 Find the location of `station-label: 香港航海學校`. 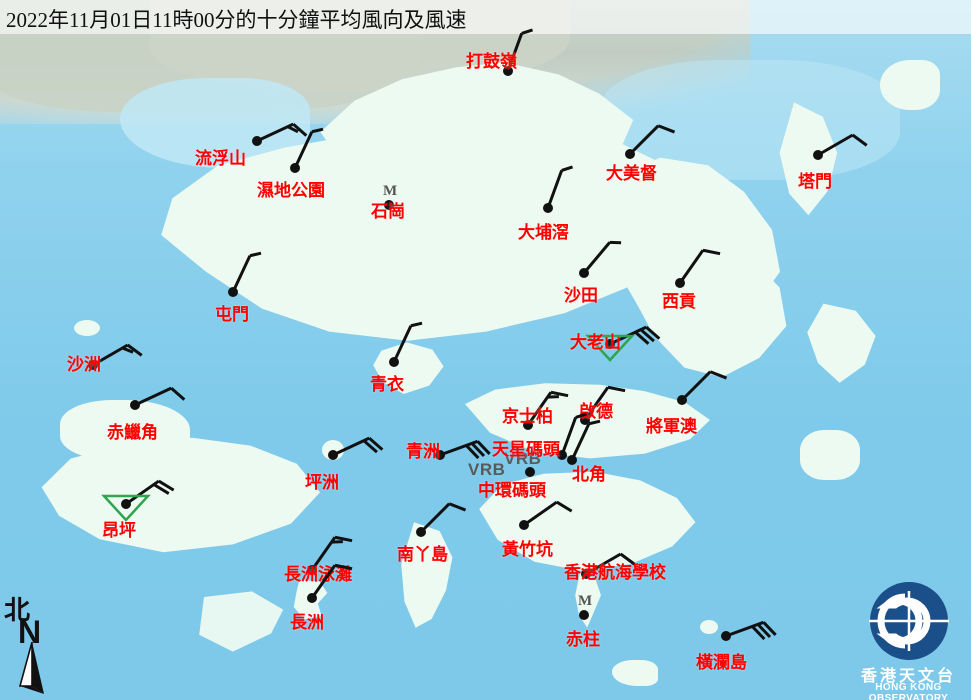

station-label: 香港航海學校 is located at coordinates (615, 572).